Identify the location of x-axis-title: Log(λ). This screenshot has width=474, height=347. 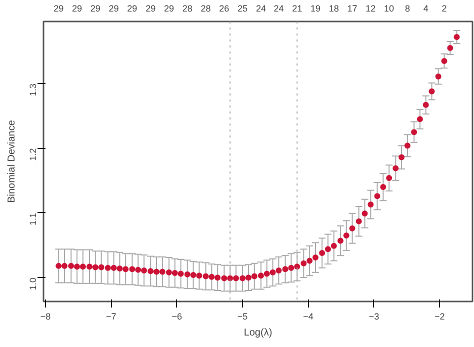
(258, 333).